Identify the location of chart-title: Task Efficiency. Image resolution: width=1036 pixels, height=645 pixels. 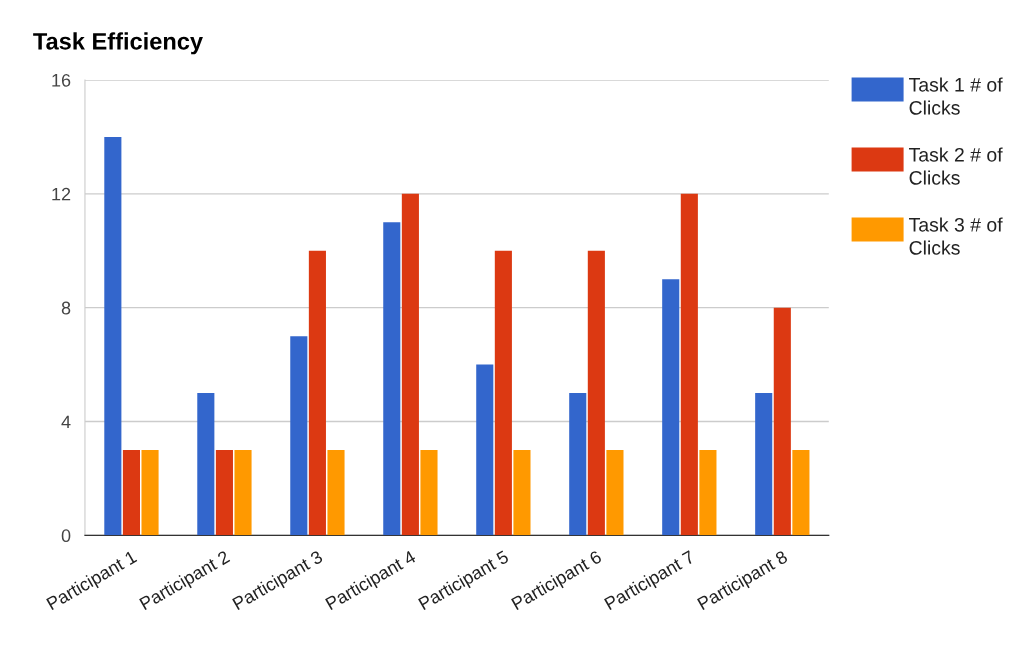
(118, 43).